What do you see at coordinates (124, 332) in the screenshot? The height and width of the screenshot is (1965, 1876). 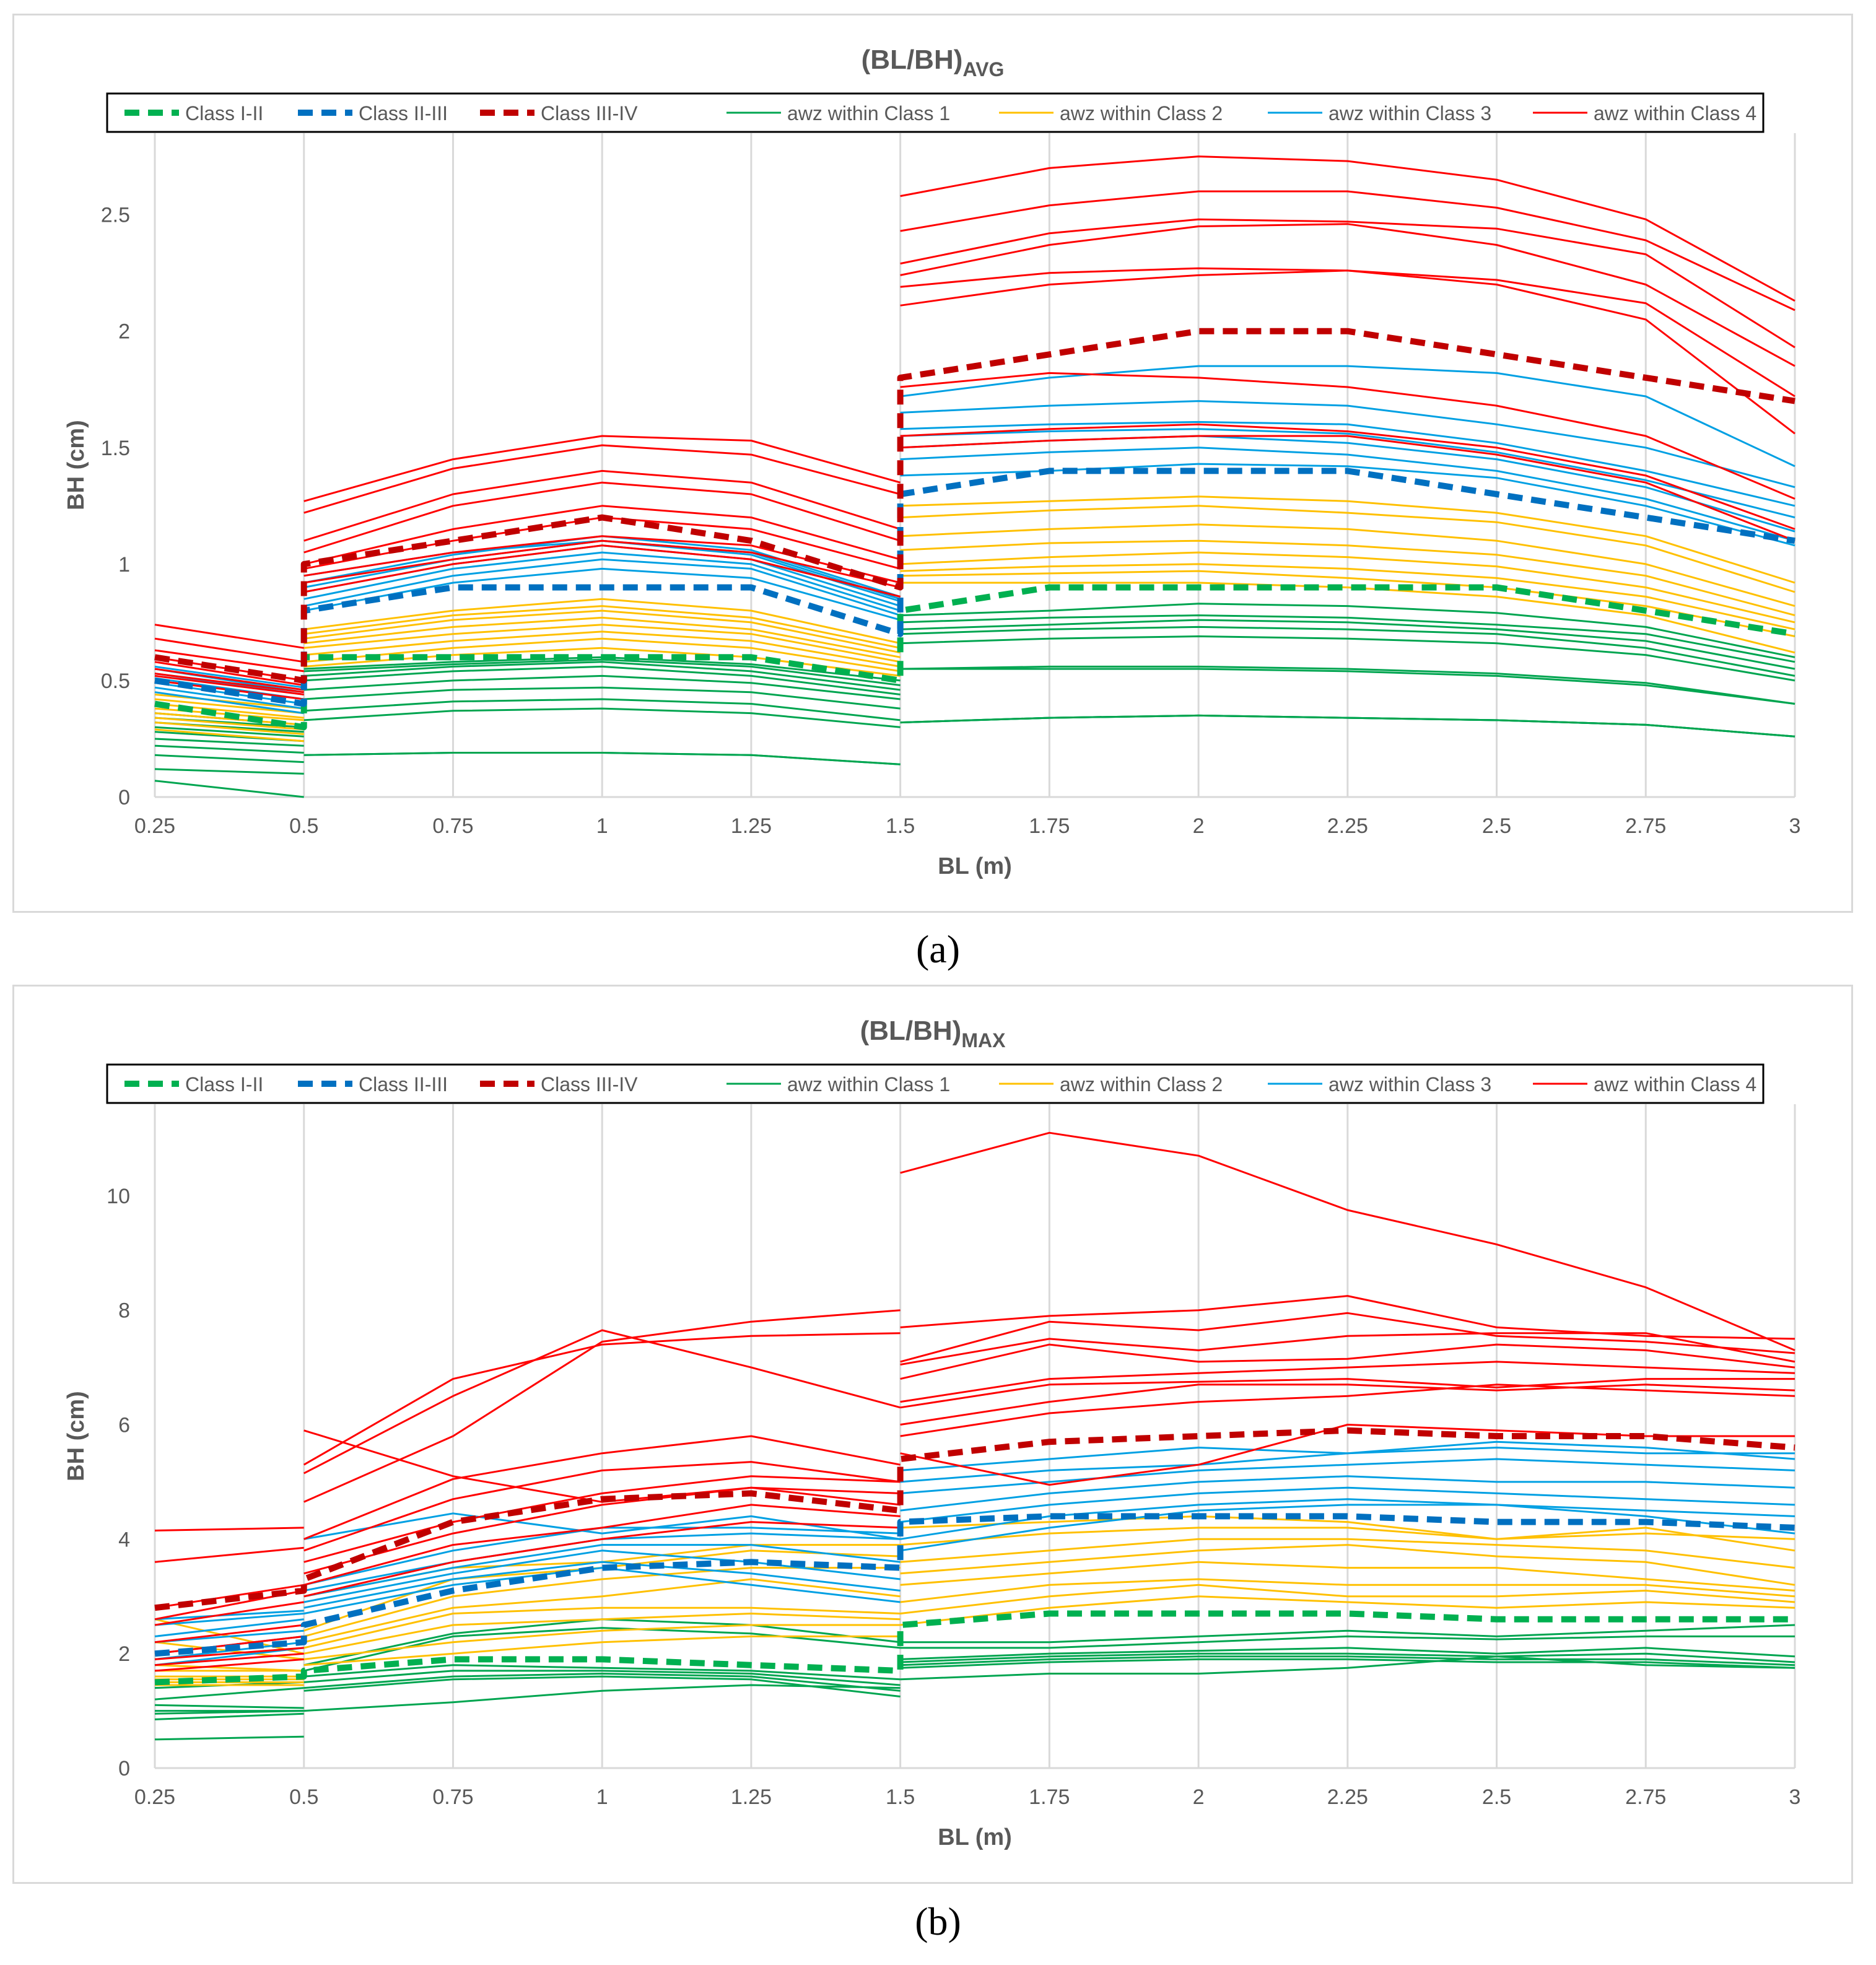 I see `y-tick-label: 2` at bounding box center [124, 332].